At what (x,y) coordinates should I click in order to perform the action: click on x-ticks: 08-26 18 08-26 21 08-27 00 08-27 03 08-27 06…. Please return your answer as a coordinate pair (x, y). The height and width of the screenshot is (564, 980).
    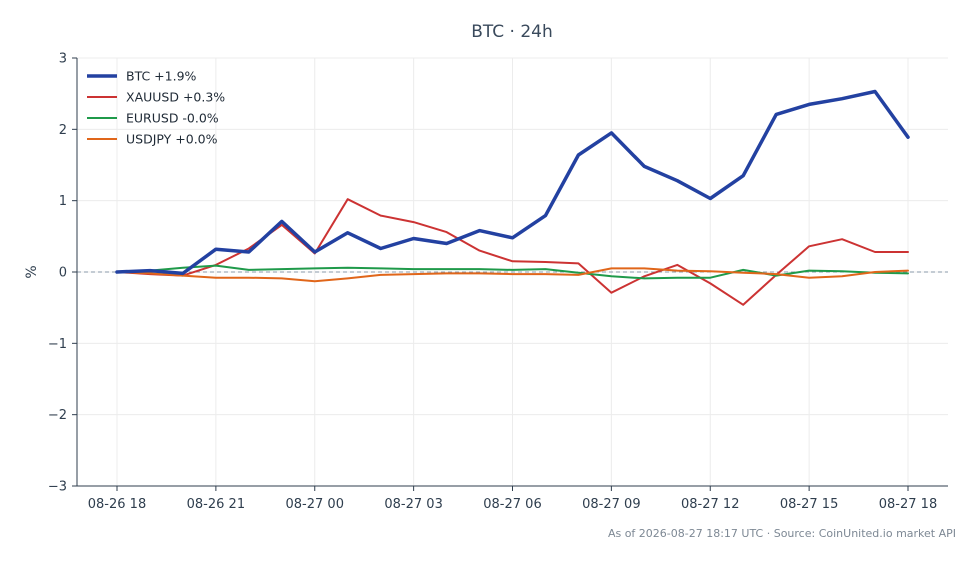
    Looking at the image, I should click on (512, 499).